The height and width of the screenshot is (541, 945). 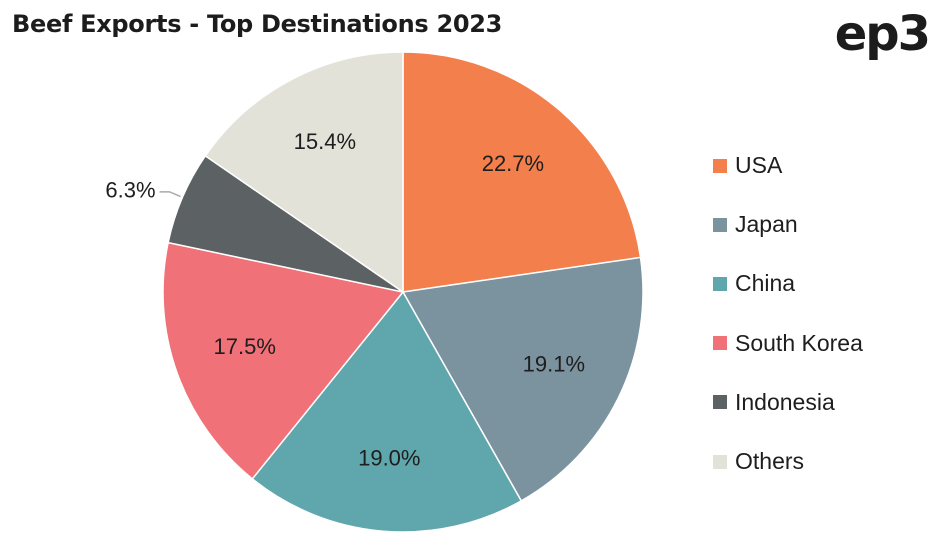 What do you see at coordinates (522, 379) in the screenshot?
I see `pie-slice-japan` at bounding box center [522, 379].